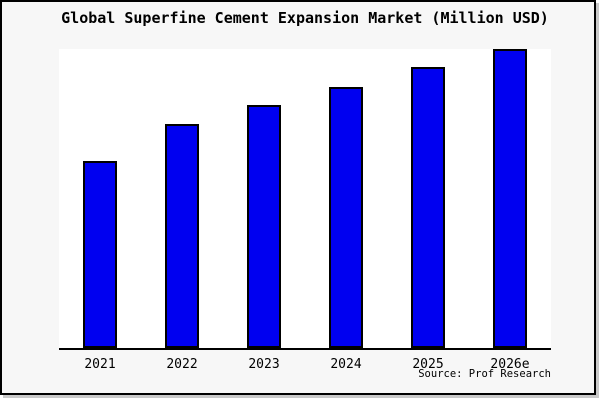 The width and height of the screenshot is (600, 400). Describe the element at coordinates (100, 254) in the screenshot. I see `bar-2021` at that location.